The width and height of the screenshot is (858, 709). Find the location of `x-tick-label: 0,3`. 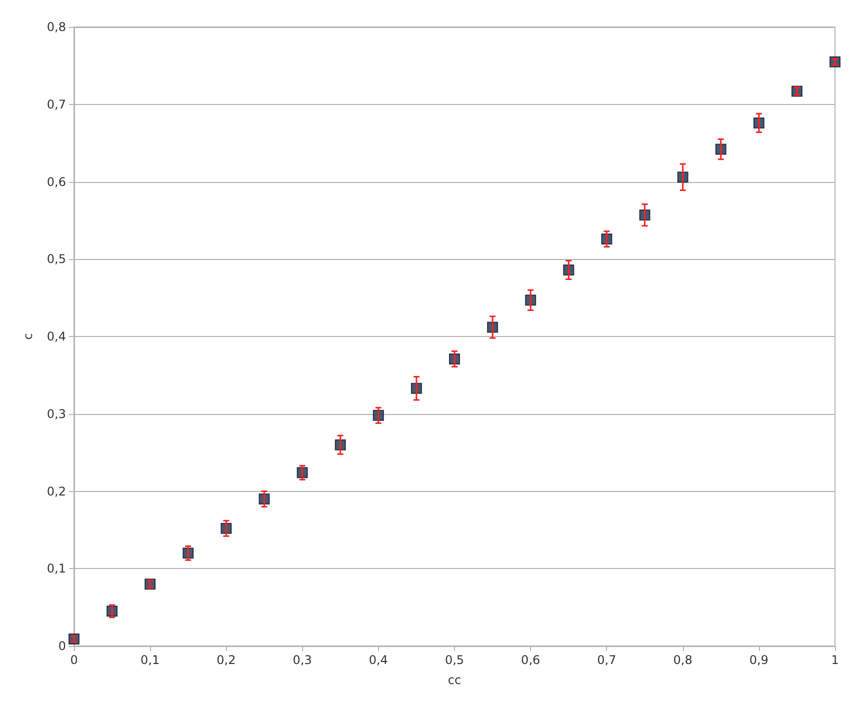

x-tick-label: 0,3 is located at coordinates (302, 660).